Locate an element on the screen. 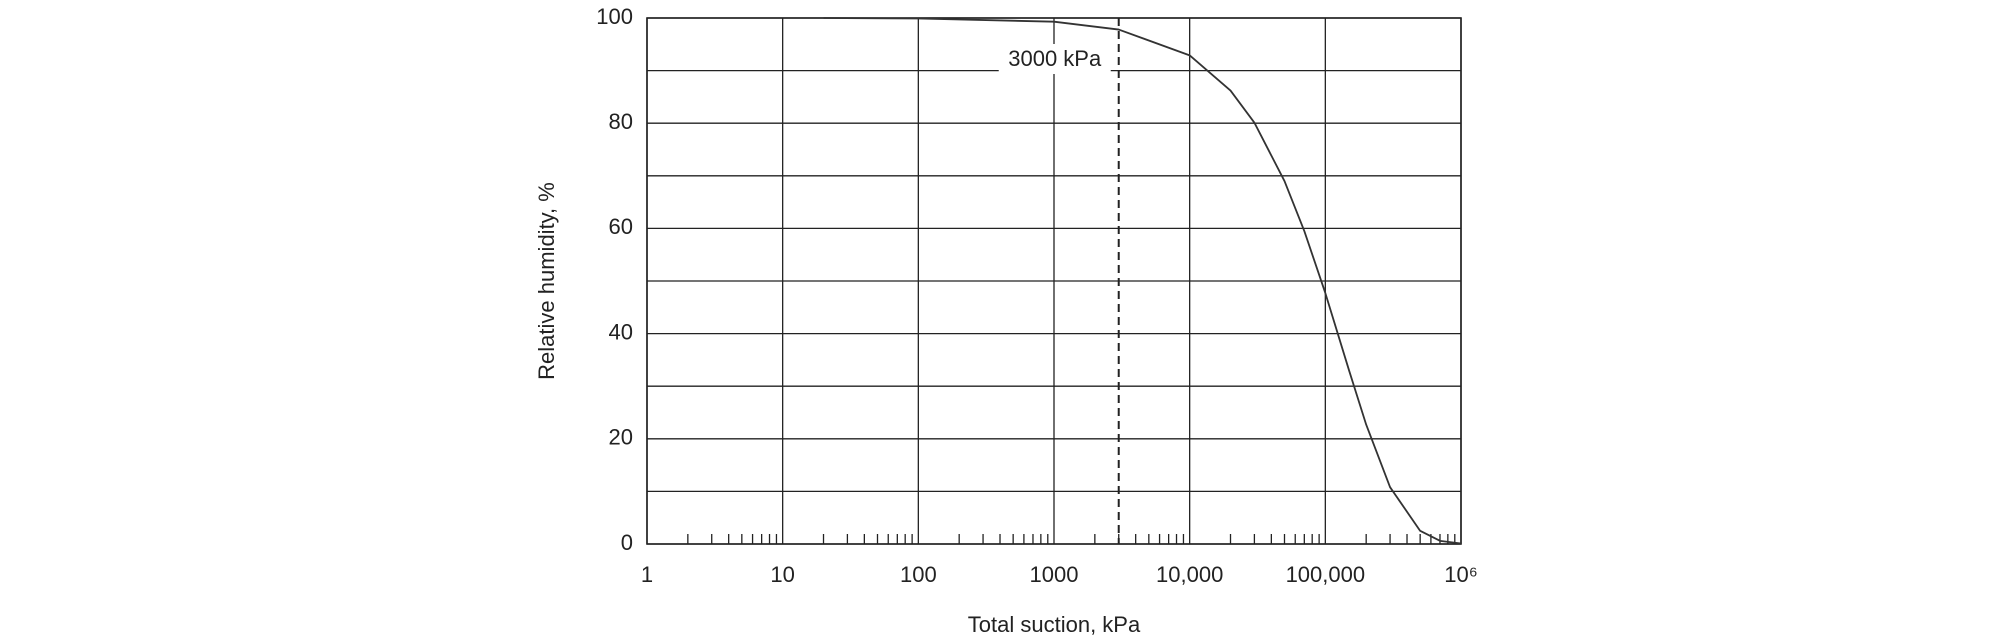 This screenshot has height=643, width=2008. x-tick-label: 100 is located at coordinates (918, 574).